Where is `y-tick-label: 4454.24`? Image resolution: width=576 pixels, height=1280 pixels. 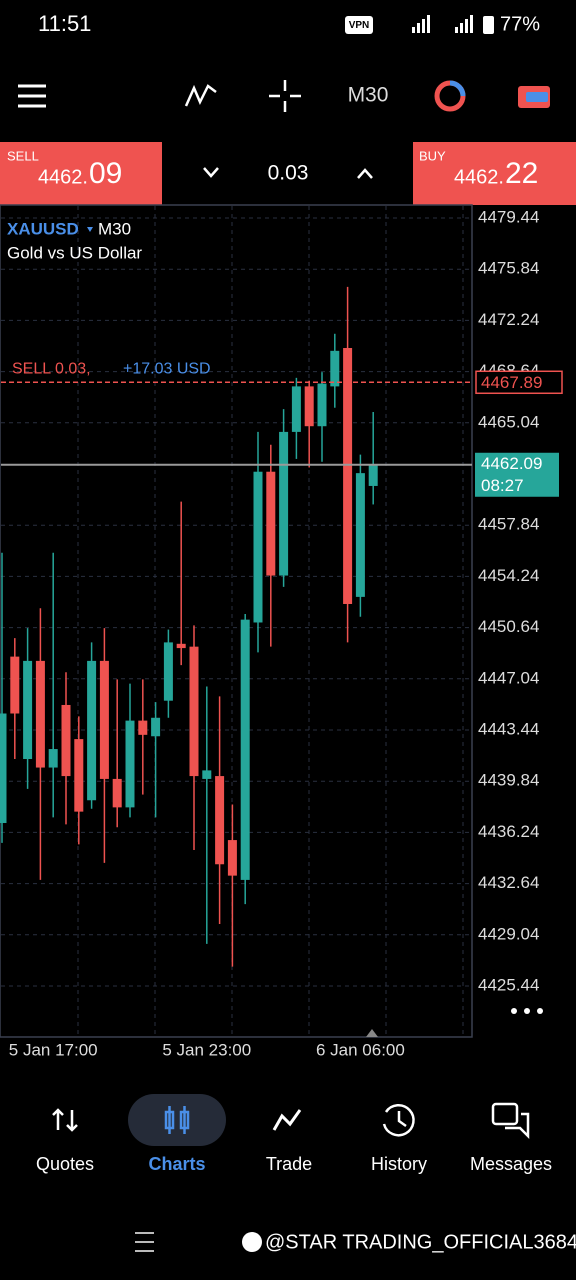
y-tick-label: 4454.24 is located at coordinates (508, 575).